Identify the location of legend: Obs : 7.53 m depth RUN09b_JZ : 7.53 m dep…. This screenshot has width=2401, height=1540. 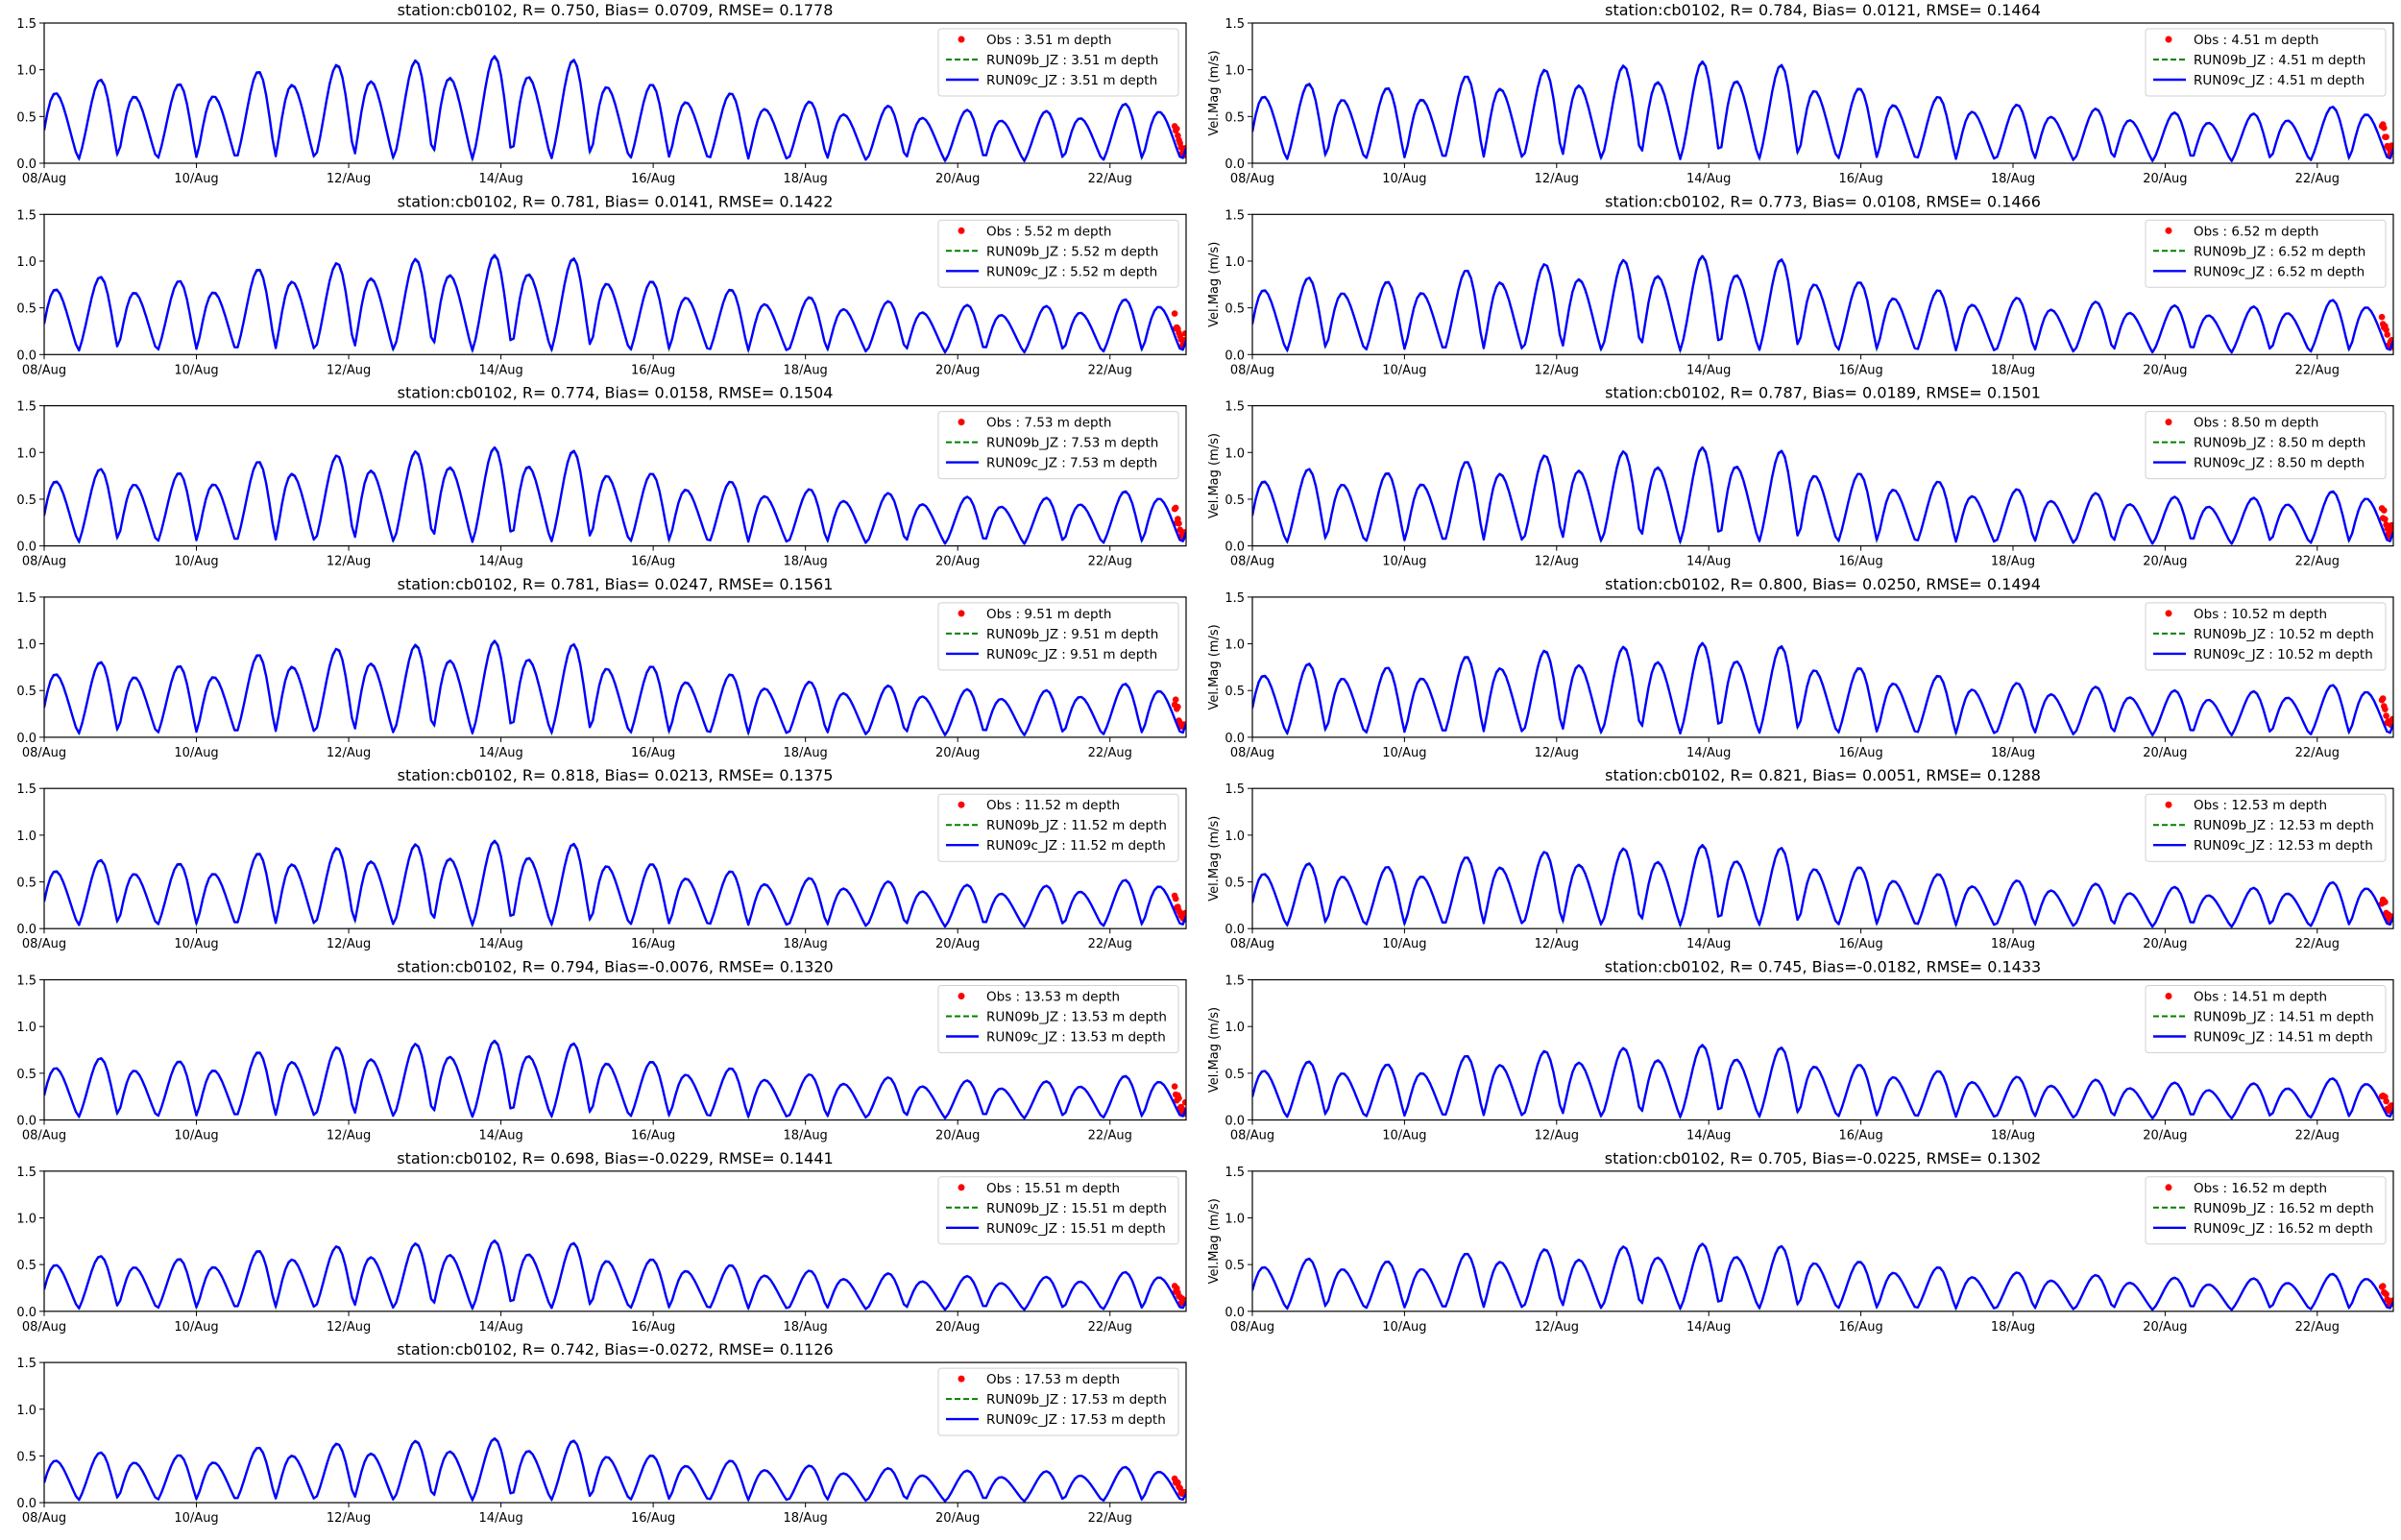
(1058, 446).